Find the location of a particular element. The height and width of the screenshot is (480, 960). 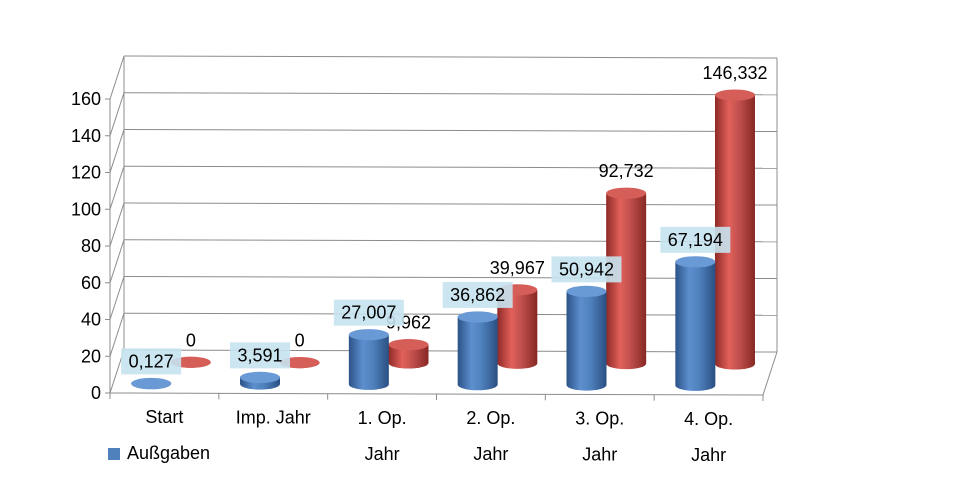

legend: Außgaben is located at coordinates (159, 453).